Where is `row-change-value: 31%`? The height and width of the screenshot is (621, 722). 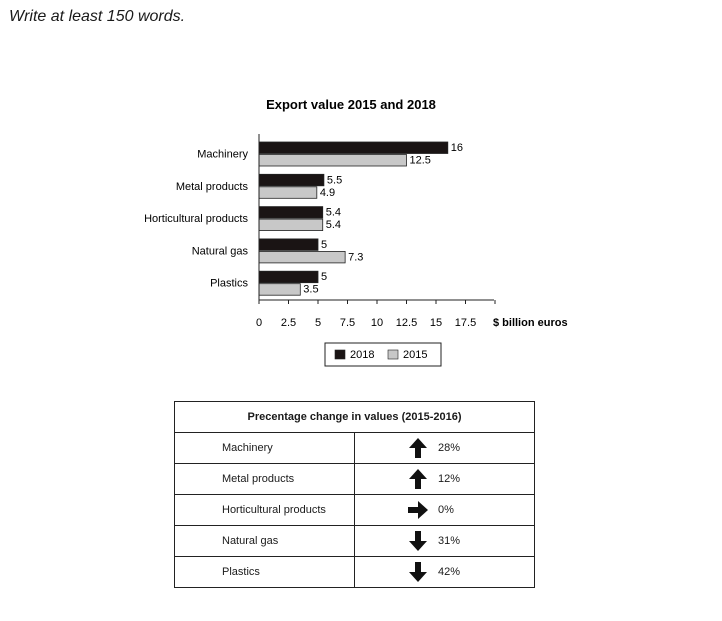 row-change-value: 31% is located at coordinates (449, 541).